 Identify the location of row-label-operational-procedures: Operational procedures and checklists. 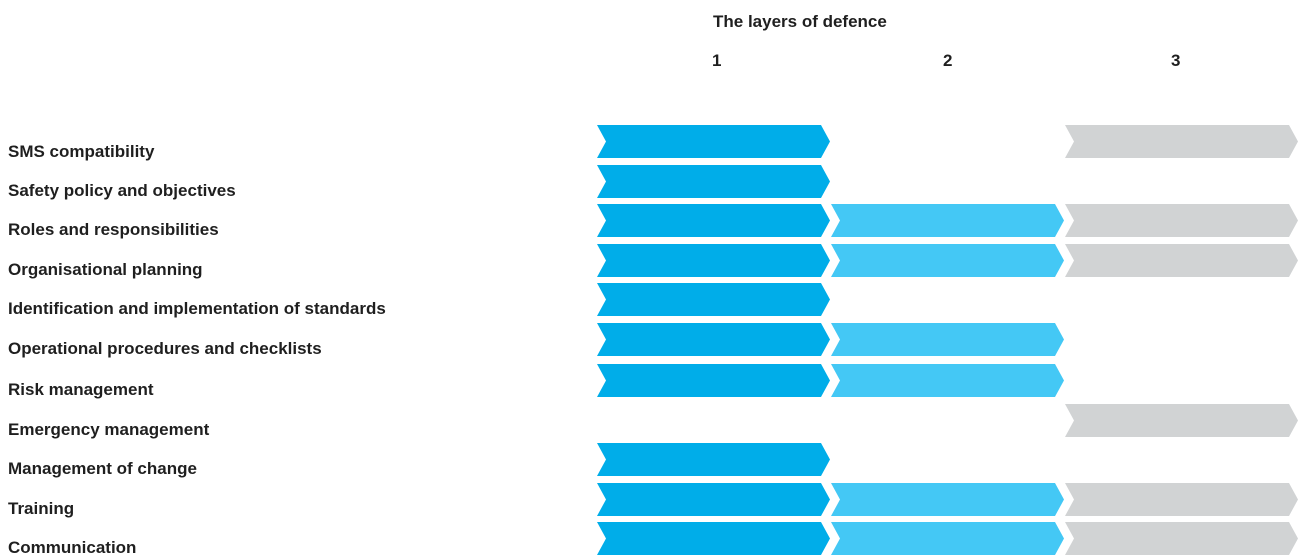
(165, 348).